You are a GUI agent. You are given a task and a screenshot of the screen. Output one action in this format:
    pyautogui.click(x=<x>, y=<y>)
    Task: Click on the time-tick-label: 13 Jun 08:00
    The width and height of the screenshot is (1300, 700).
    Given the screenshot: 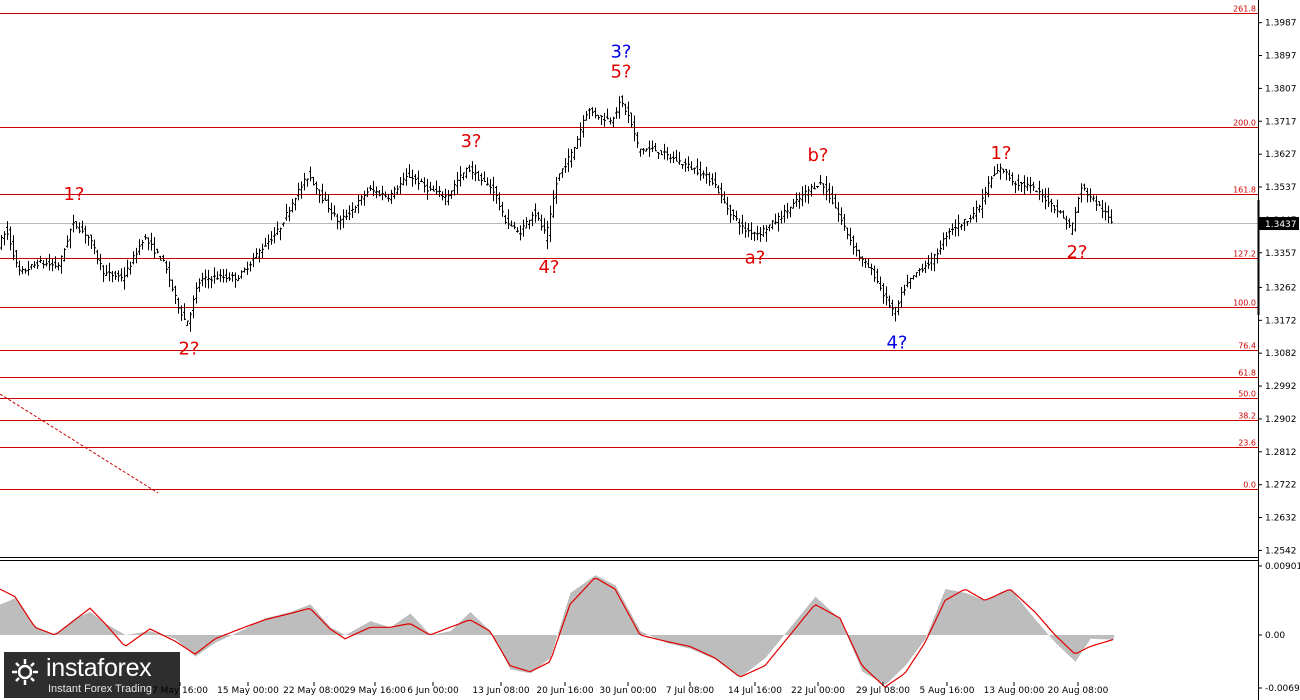 What is the action you would take?
    pyautogui.click(x=500, y=691)
    